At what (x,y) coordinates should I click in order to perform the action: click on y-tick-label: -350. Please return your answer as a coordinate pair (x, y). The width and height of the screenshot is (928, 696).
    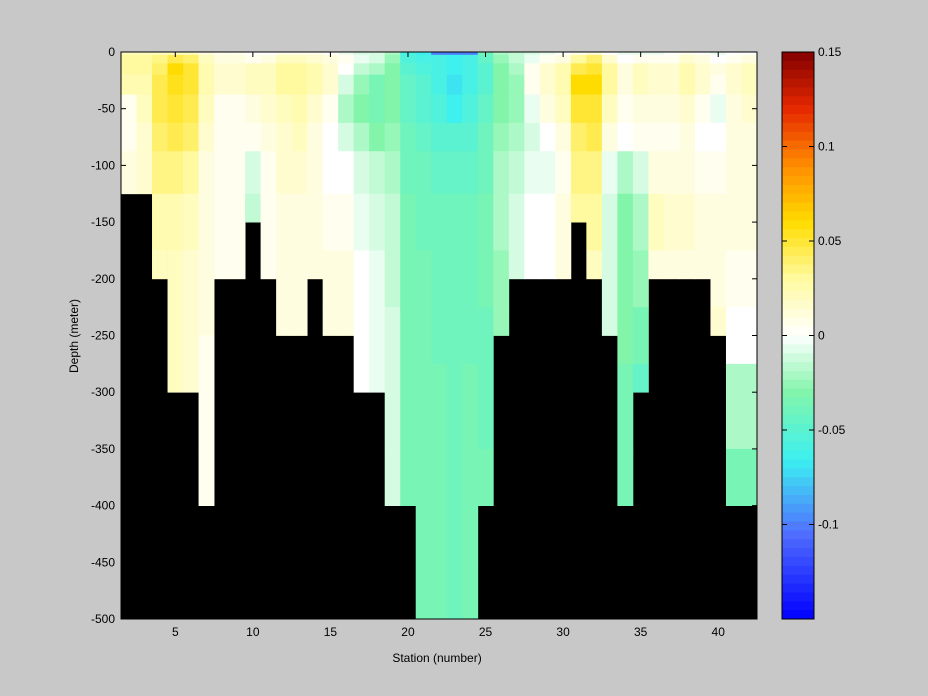
    Looking at the image, I should click on (103, 449).